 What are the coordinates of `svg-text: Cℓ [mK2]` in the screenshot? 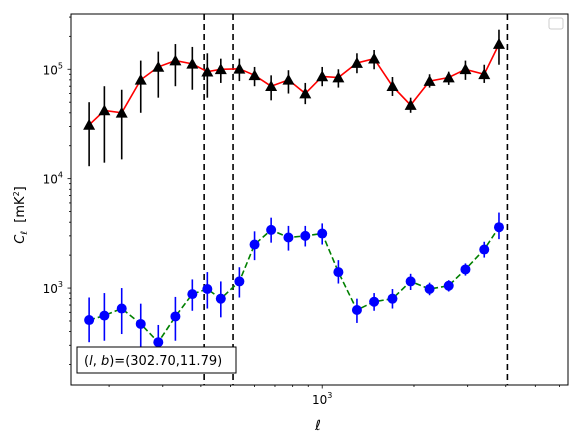 It's located at (21, 215).